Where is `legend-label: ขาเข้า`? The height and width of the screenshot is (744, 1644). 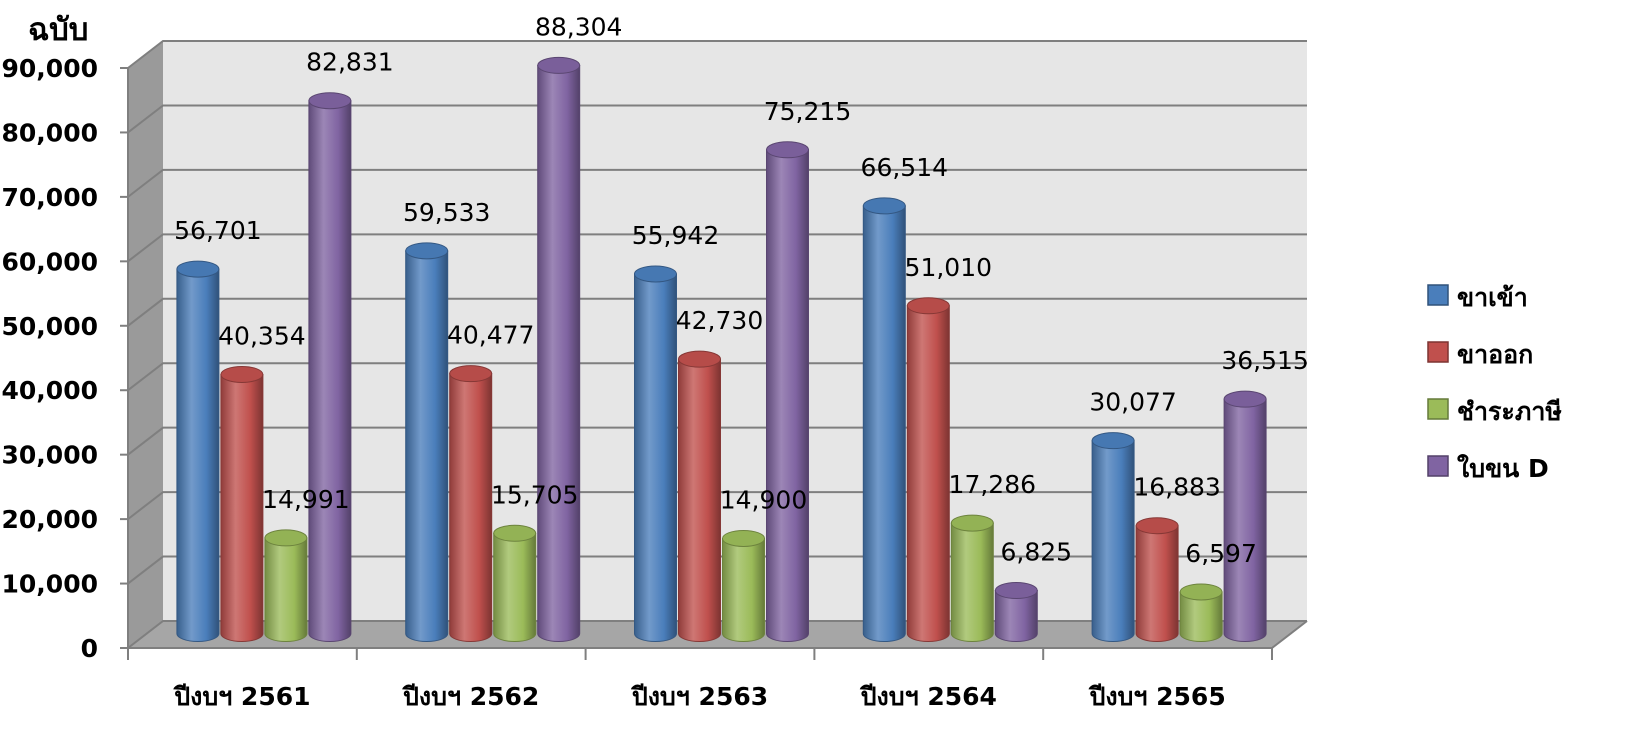
legend-label: ขาเข้า is located at coordinates (1492, 297).